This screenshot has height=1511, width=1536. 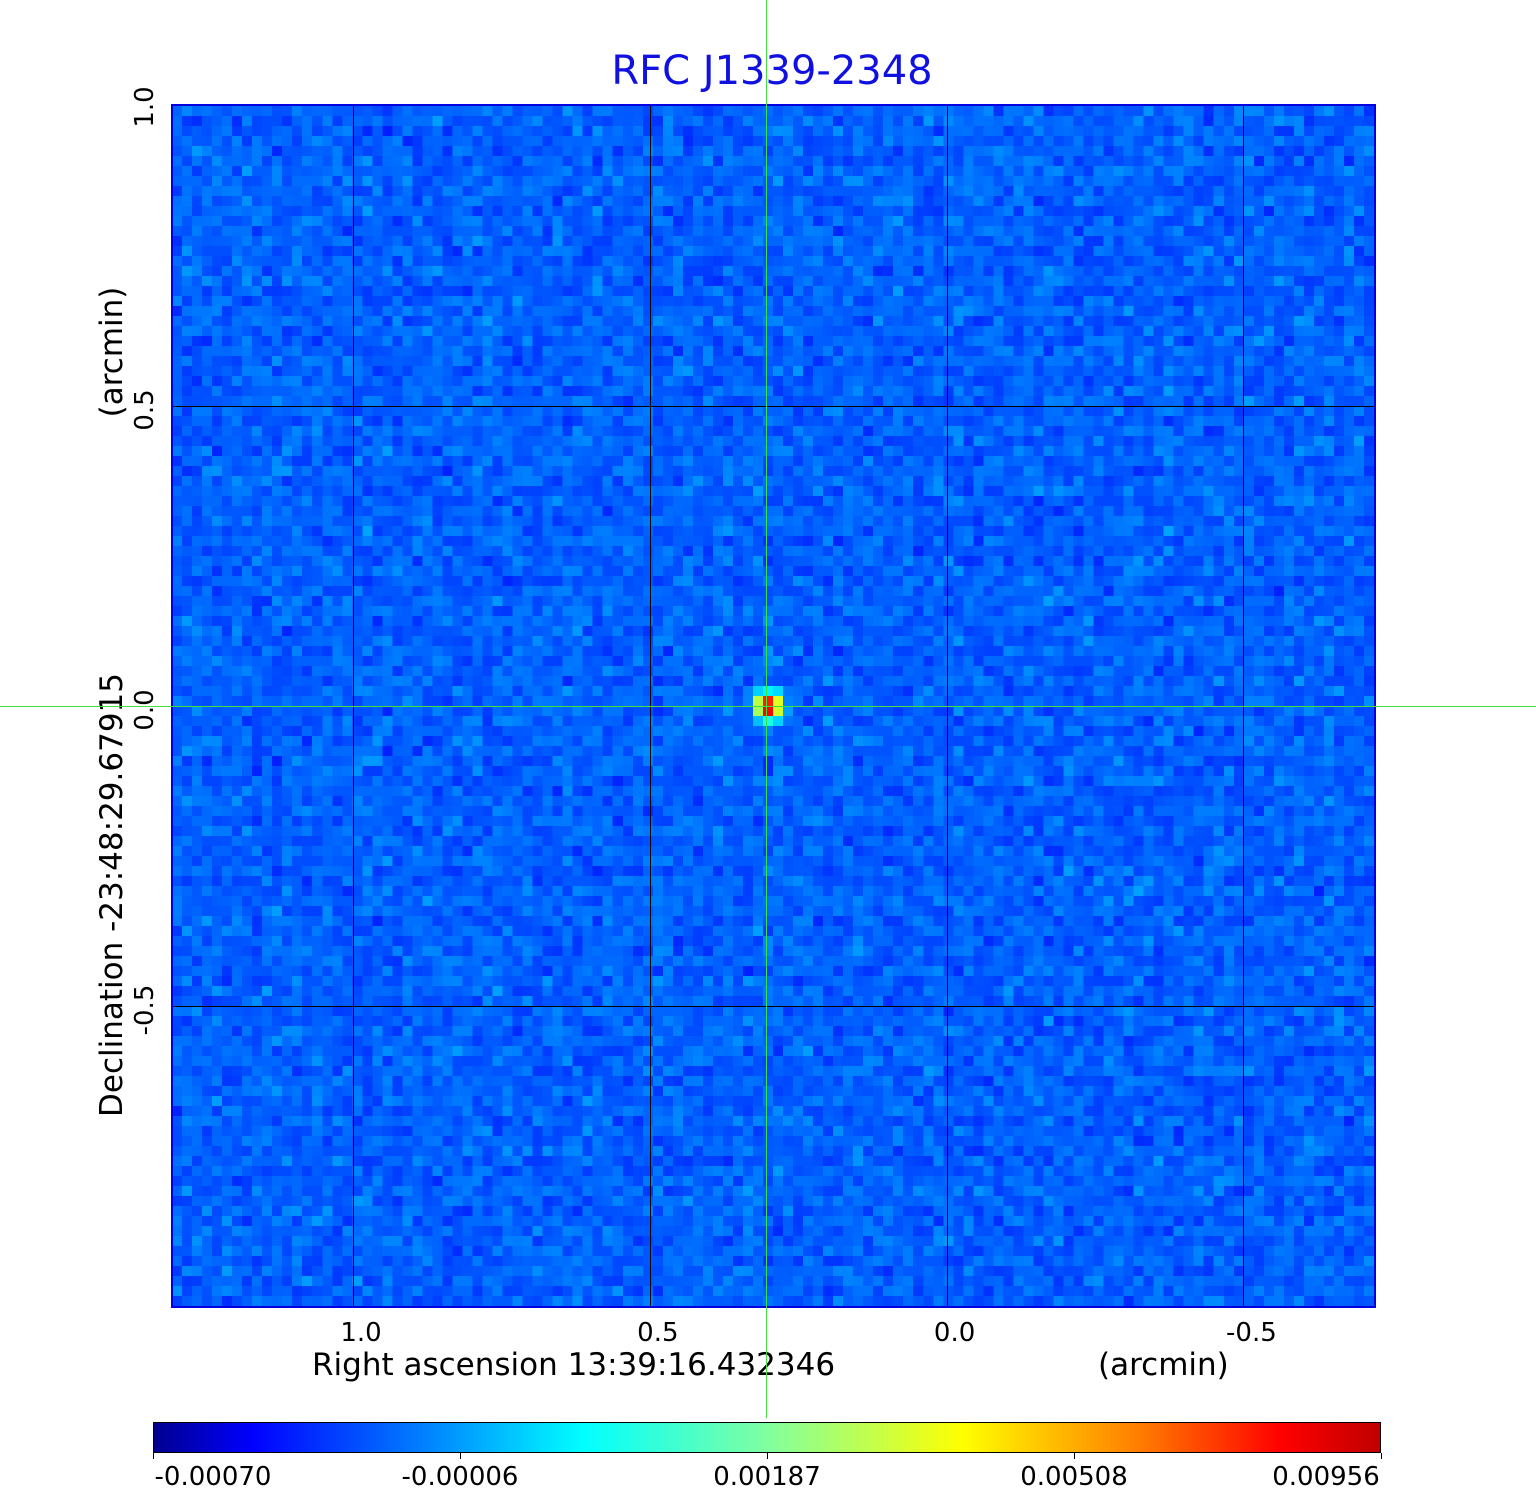 What do you see at coordinates (1163, 1365) in the screenshot?
I see `x-axis-unit: (arcmin)` at bounding box center [1163, 1365].